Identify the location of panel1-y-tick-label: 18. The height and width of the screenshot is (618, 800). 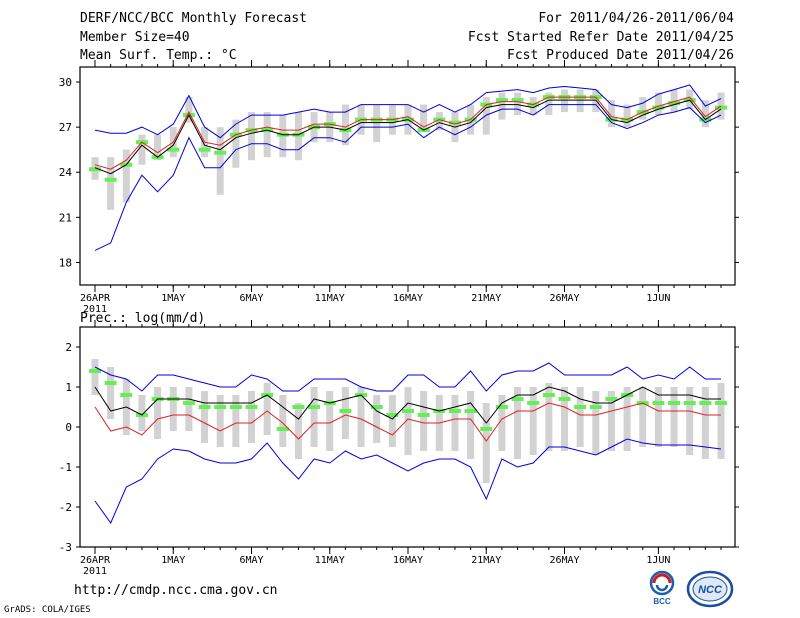
(65, 262).